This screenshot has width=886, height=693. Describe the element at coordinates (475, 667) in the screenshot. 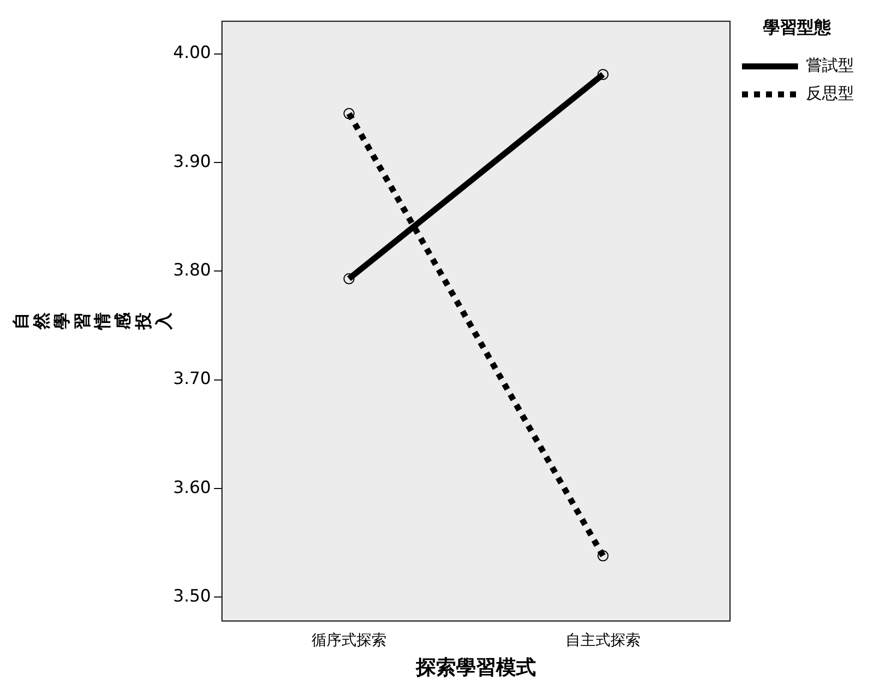

I see `x-axis-title: 探索學習模式` at that location.